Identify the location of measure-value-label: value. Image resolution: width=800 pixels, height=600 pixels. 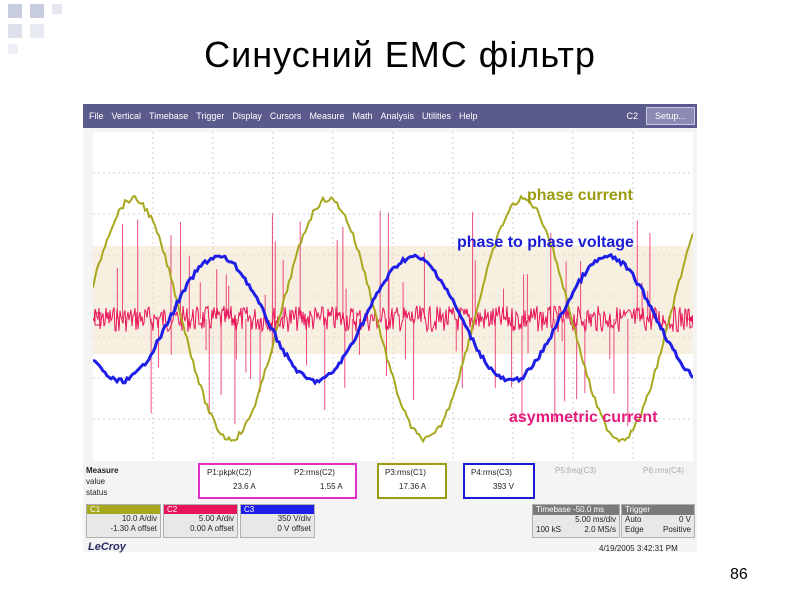
(96, 481).